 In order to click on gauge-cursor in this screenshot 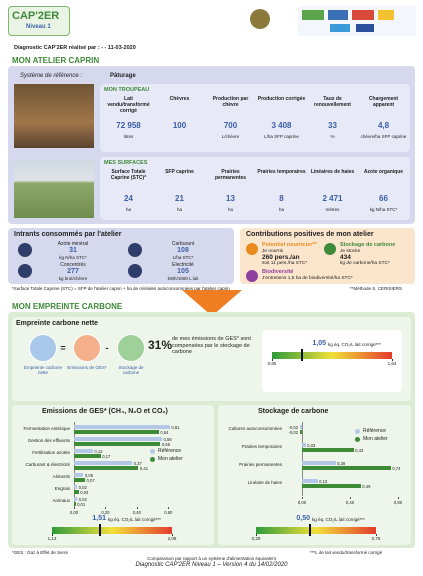, I will do `click(309, 530)`.